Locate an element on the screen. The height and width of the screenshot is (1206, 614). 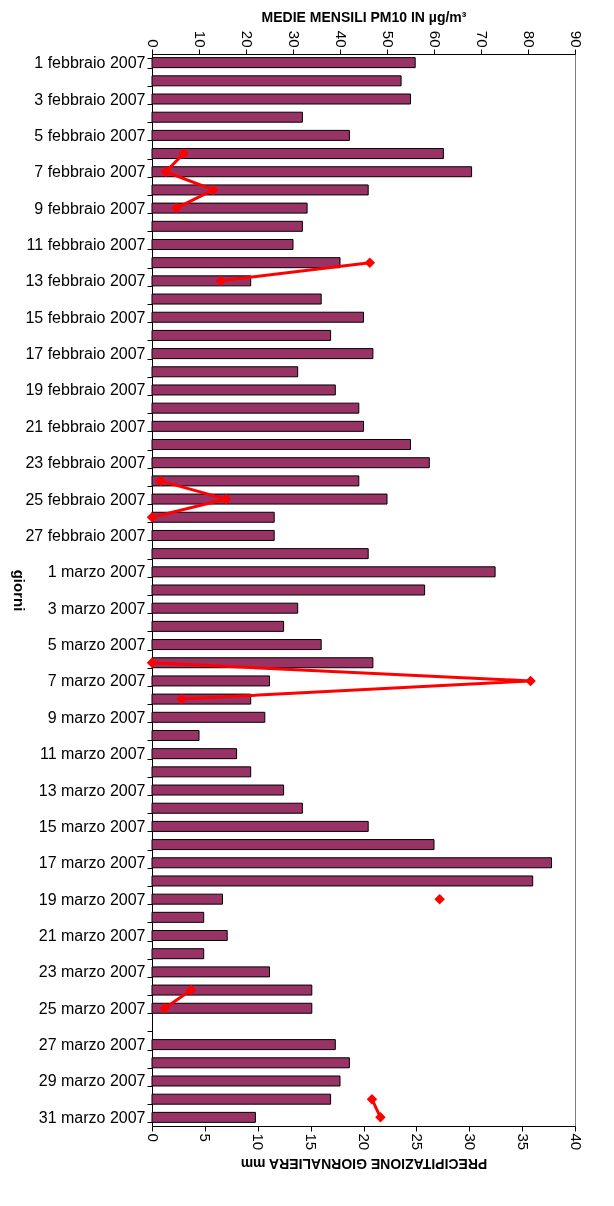
x-tick-label: 25 is located at coordinates (417, 1142).